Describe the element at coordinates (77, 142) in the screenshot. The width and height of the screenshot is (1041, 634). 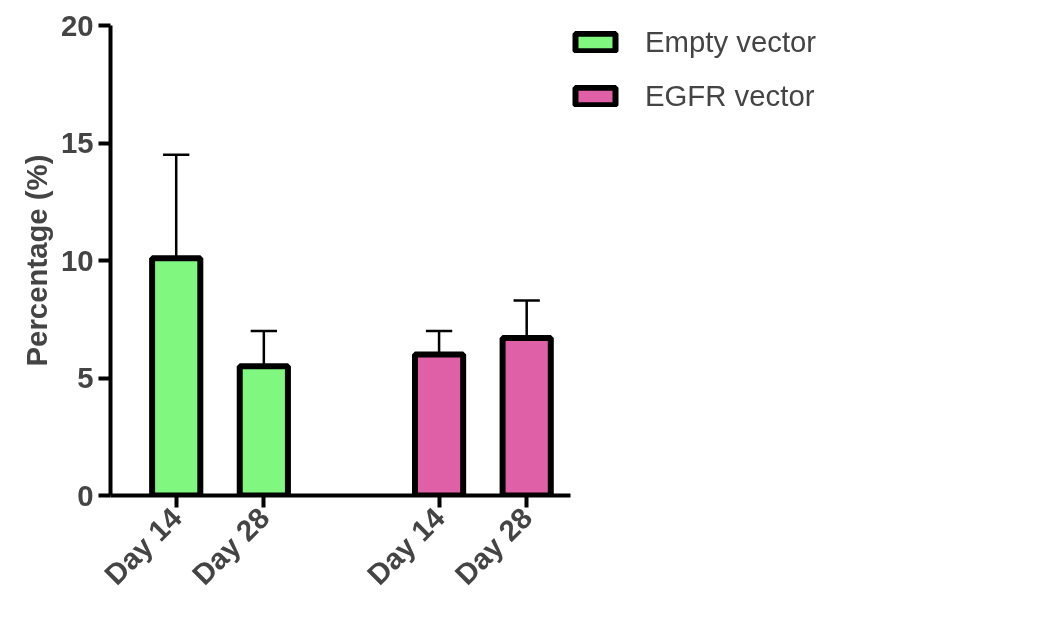
I see `y-tick-label: 15` at that location.